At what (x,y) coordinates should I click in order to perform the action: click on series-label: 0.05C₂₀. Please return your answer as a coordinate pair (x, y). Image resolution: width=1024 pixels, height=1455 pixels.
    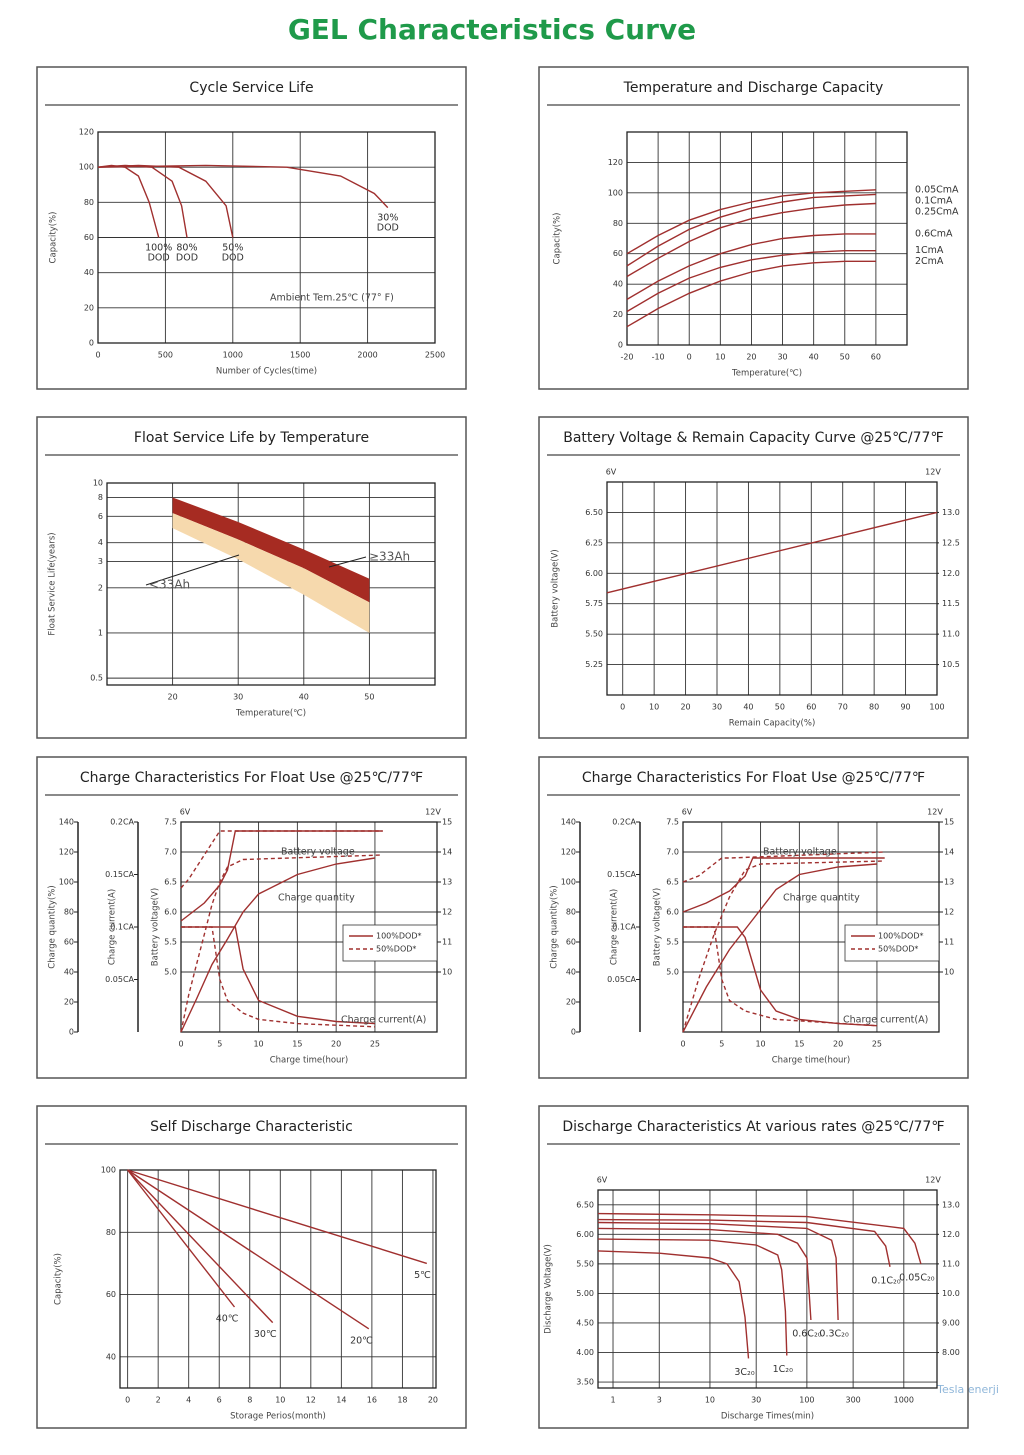
    Looking at the image, I should click on (917, 1277).